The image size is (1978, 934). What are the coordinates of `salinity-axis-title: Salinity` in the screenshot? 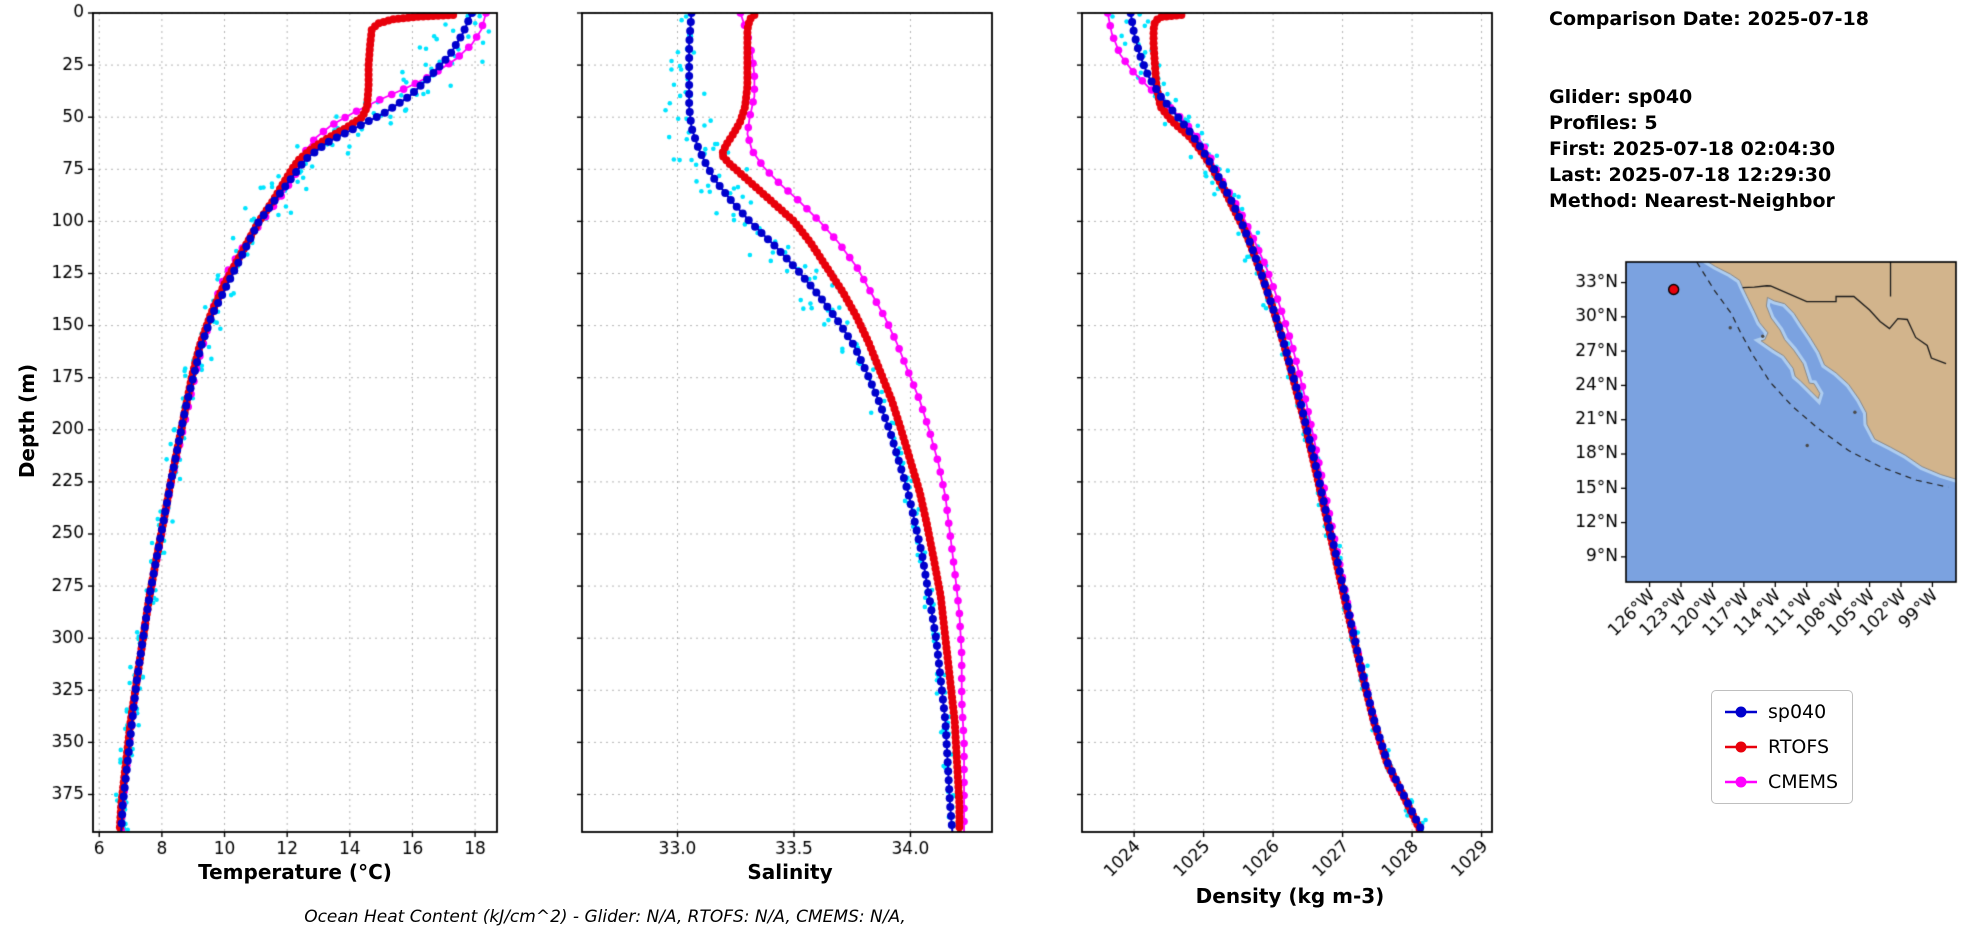 It's located at (790, 872).